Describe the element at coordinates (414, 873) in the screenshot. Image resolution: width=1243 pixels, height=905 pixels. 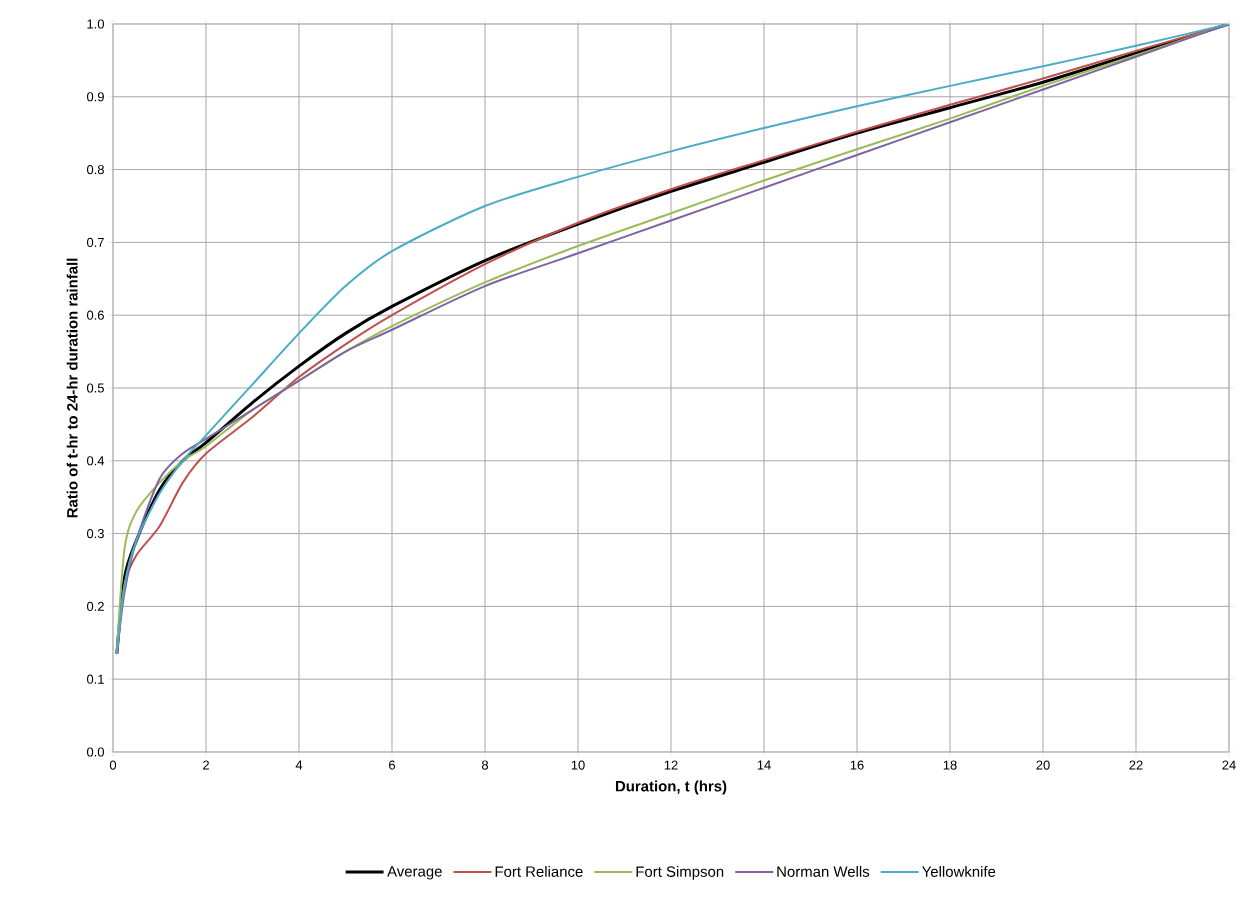
I see `legend-label: Average` at that location.